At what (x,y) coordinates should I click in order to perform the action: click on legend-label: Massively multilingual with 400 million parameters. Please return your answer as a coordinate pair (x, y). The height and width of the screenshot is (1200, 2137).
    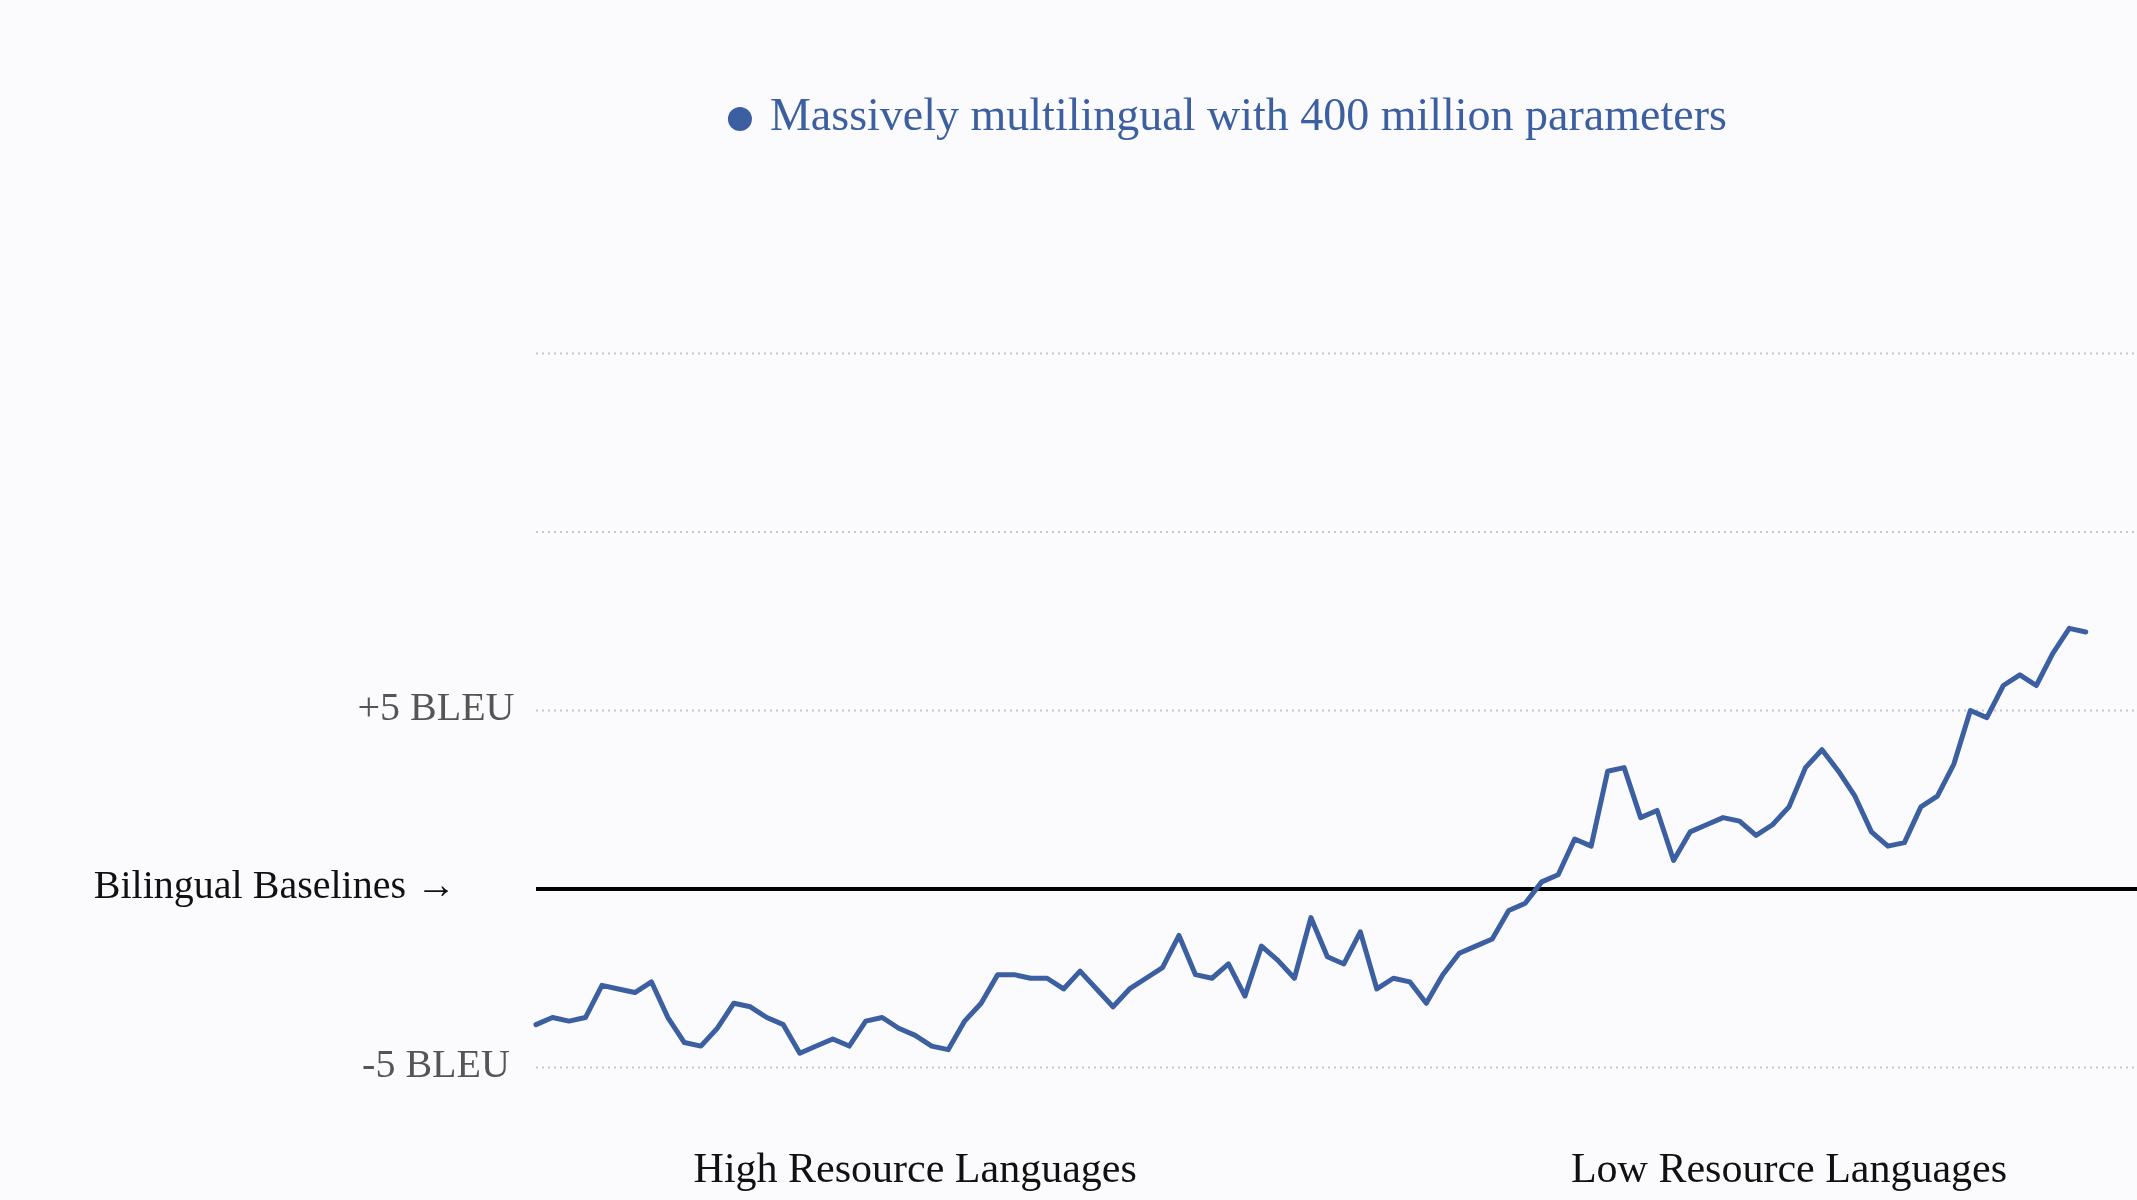
    Looking at the image, I should click on (1248, 114).